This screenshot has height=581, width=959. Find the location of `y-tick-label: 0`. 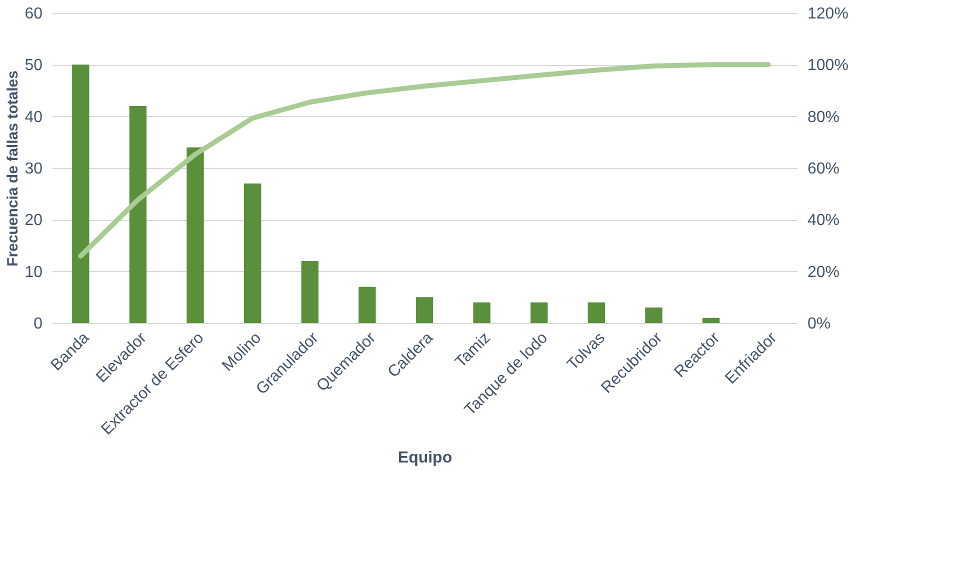

y-tick-label: 0 is located at coordinates (38, 324).